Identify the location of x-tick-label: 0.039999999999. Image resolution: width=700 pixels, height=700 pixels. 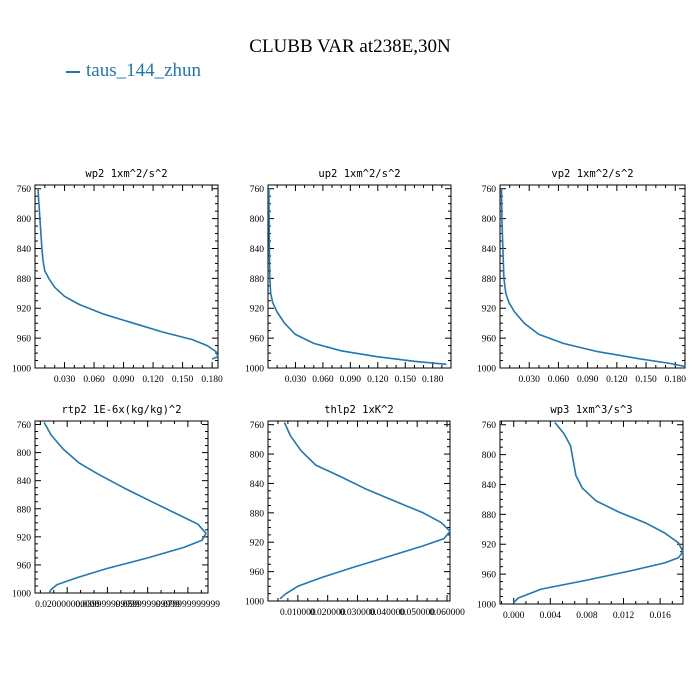
(107, 605).